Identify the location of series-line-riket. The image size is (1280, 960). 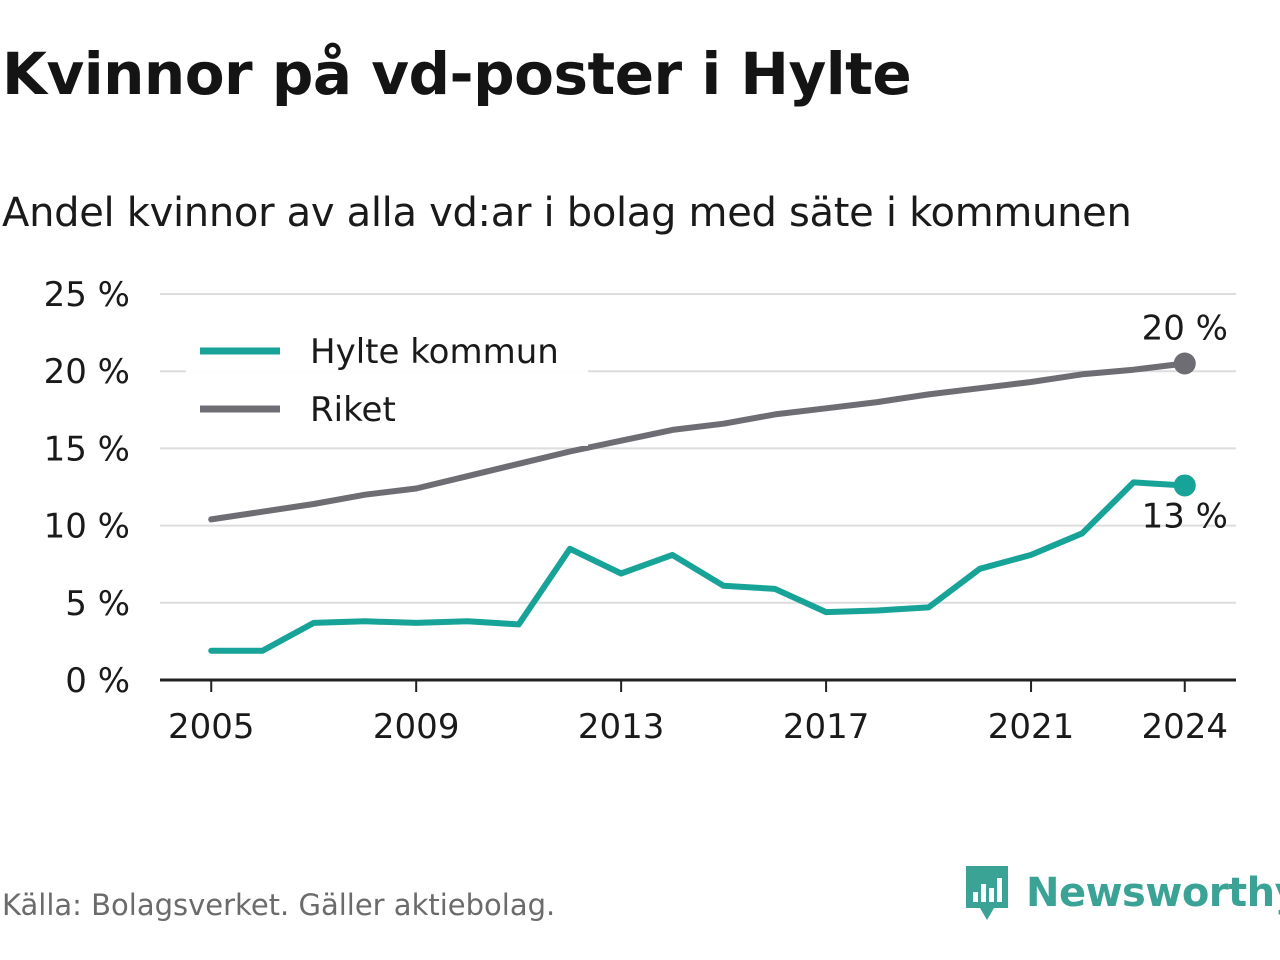
(698, 441).